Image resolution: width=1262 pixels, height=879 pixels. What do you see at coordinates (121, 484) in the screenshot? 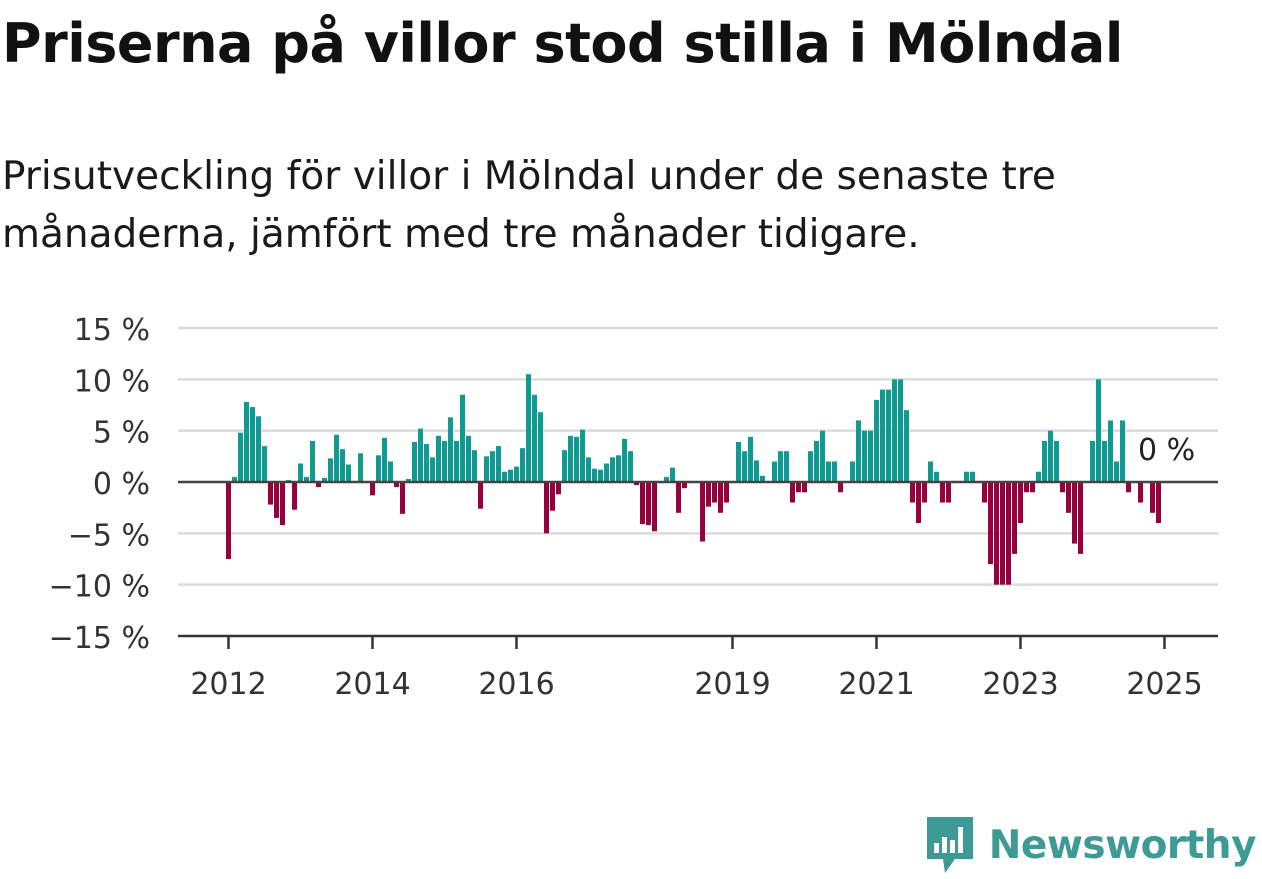
I see `y-tick-label: 0 %` at bounding box center [121, 484].